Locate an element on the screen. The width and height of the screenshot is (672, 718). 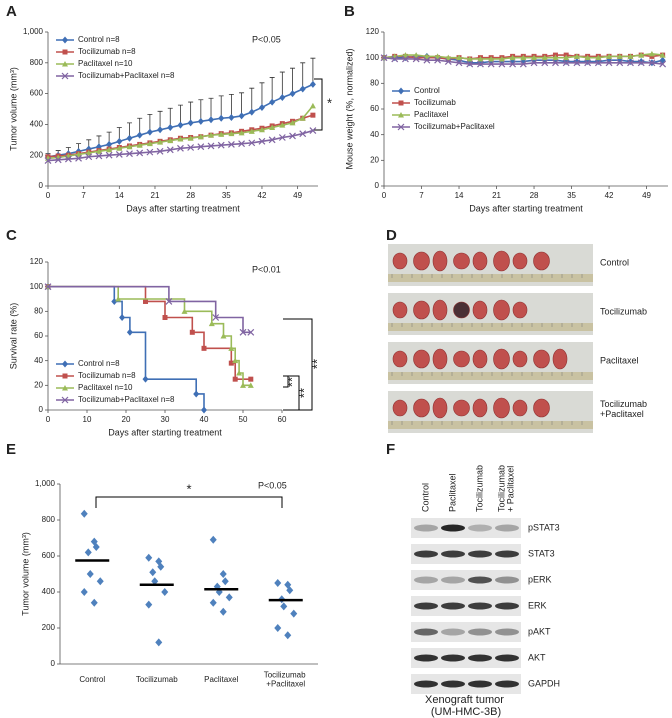
lane-label: Control is located at coordinates (425, 497).